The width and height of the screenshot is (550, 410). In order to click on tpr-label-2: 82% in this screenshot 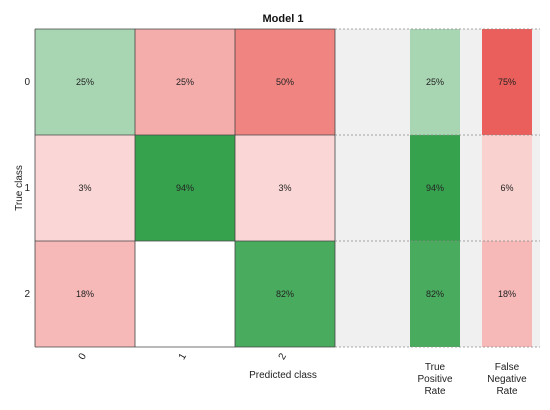, I will do `click(435, 294)`.